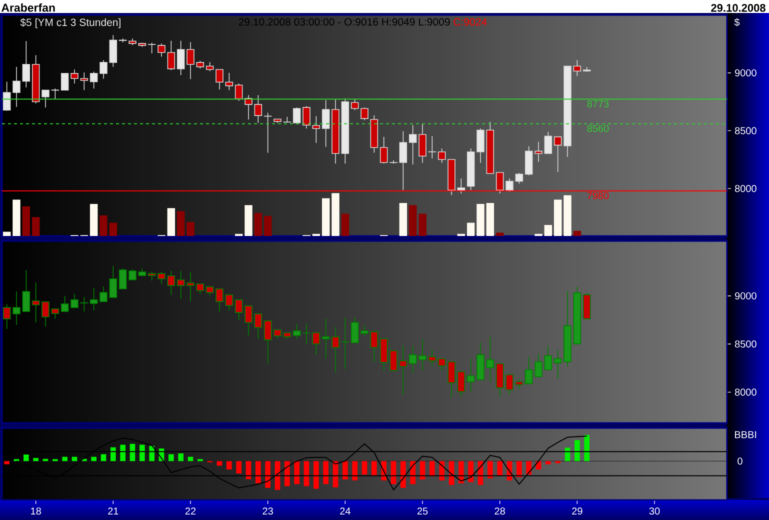 This screenshot has height=520, width=769. I want to click on annotation: C:9024, so click(470, 22).